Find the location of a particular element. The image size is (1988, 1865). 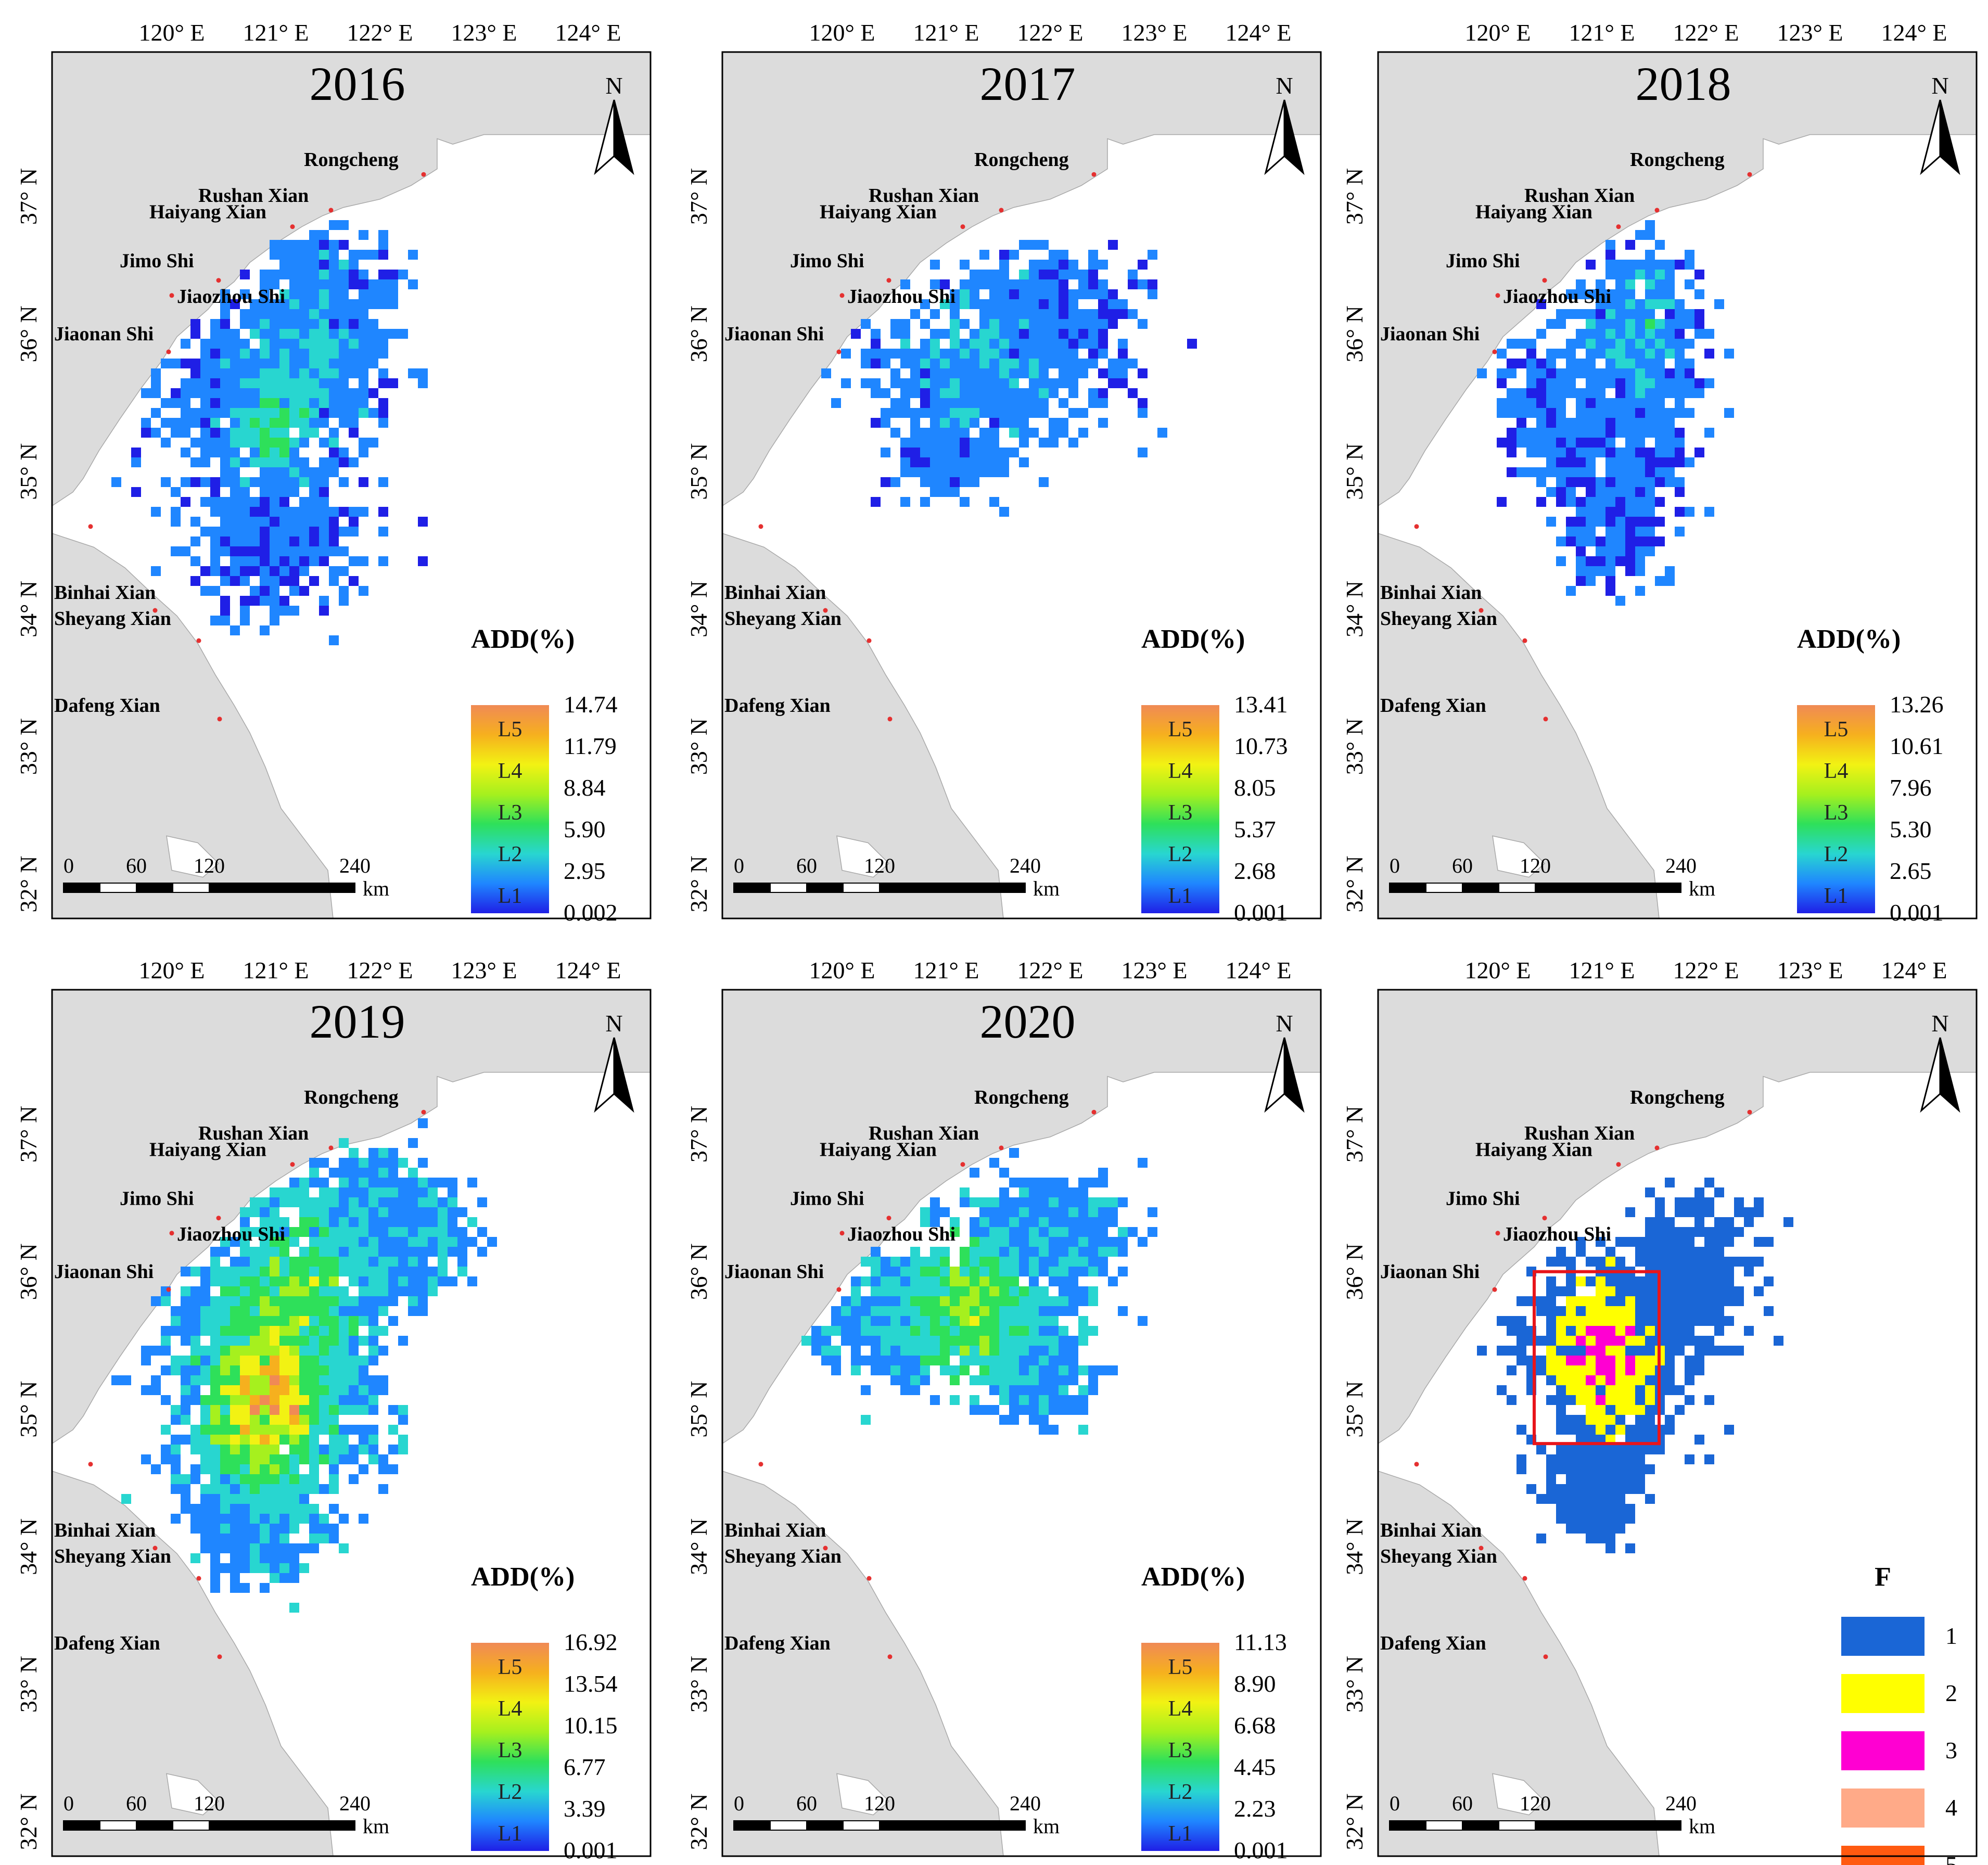

legend-level: L5 is located at coordinates (510, 1667).